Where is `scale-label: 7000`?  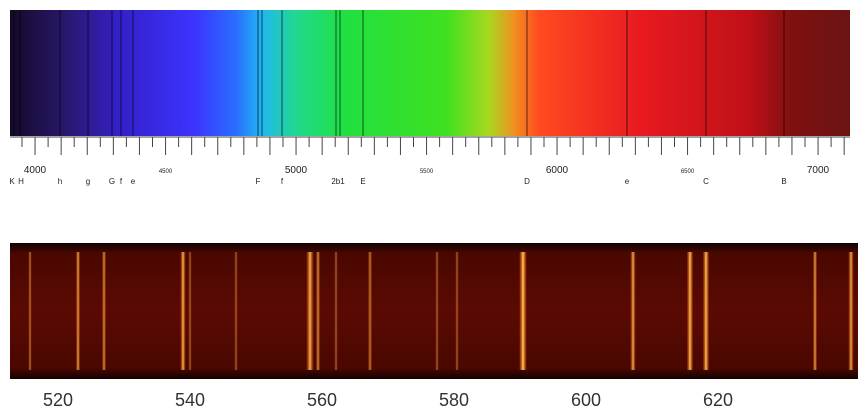
scale-label: 7000 is located at coordinates (818, 170).